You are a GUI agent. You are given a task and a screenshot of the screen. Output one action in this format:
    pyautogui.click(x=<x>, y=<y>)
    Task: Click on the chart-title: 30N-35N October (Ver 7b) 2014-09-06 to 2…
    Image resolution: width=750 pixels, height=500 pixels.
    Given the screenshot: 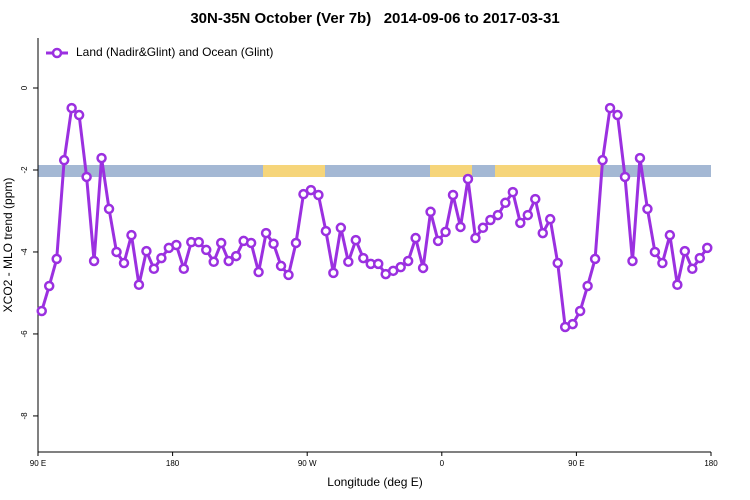 What is the action you would take?
    pyautogui.click(x=374, y=18)
    